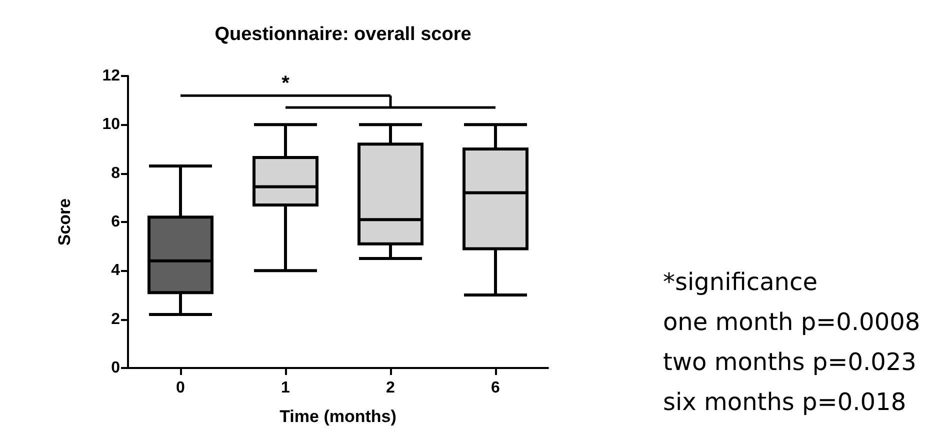 This screenshot has width=945, height=439. Describe the element at coordinates (338, 416) in the screenshot. I see `x-axis-title: Time (months)` at that location.